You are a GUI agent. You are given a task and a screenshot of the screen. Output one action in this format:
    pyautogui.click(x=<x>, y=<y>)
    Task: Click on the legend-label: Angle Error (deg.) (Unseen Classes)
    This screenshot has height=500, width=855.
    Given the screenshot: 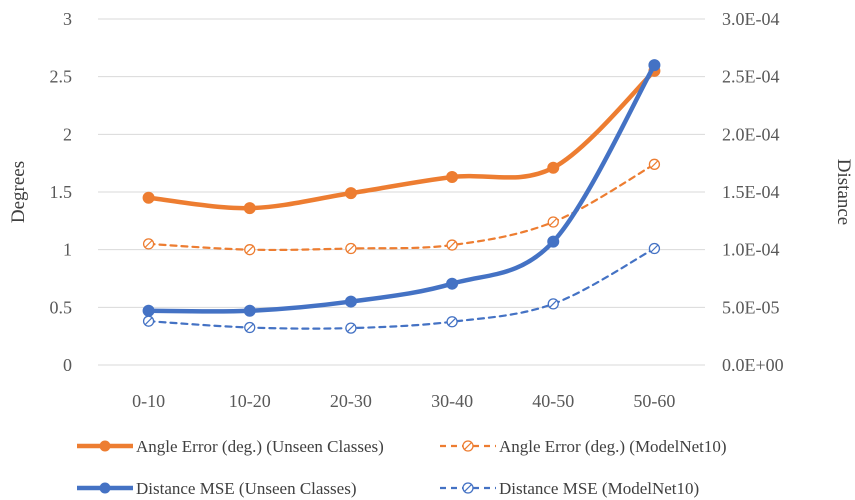 What is the action you would take?
    pyautogui.click(x=260, y=446)
    